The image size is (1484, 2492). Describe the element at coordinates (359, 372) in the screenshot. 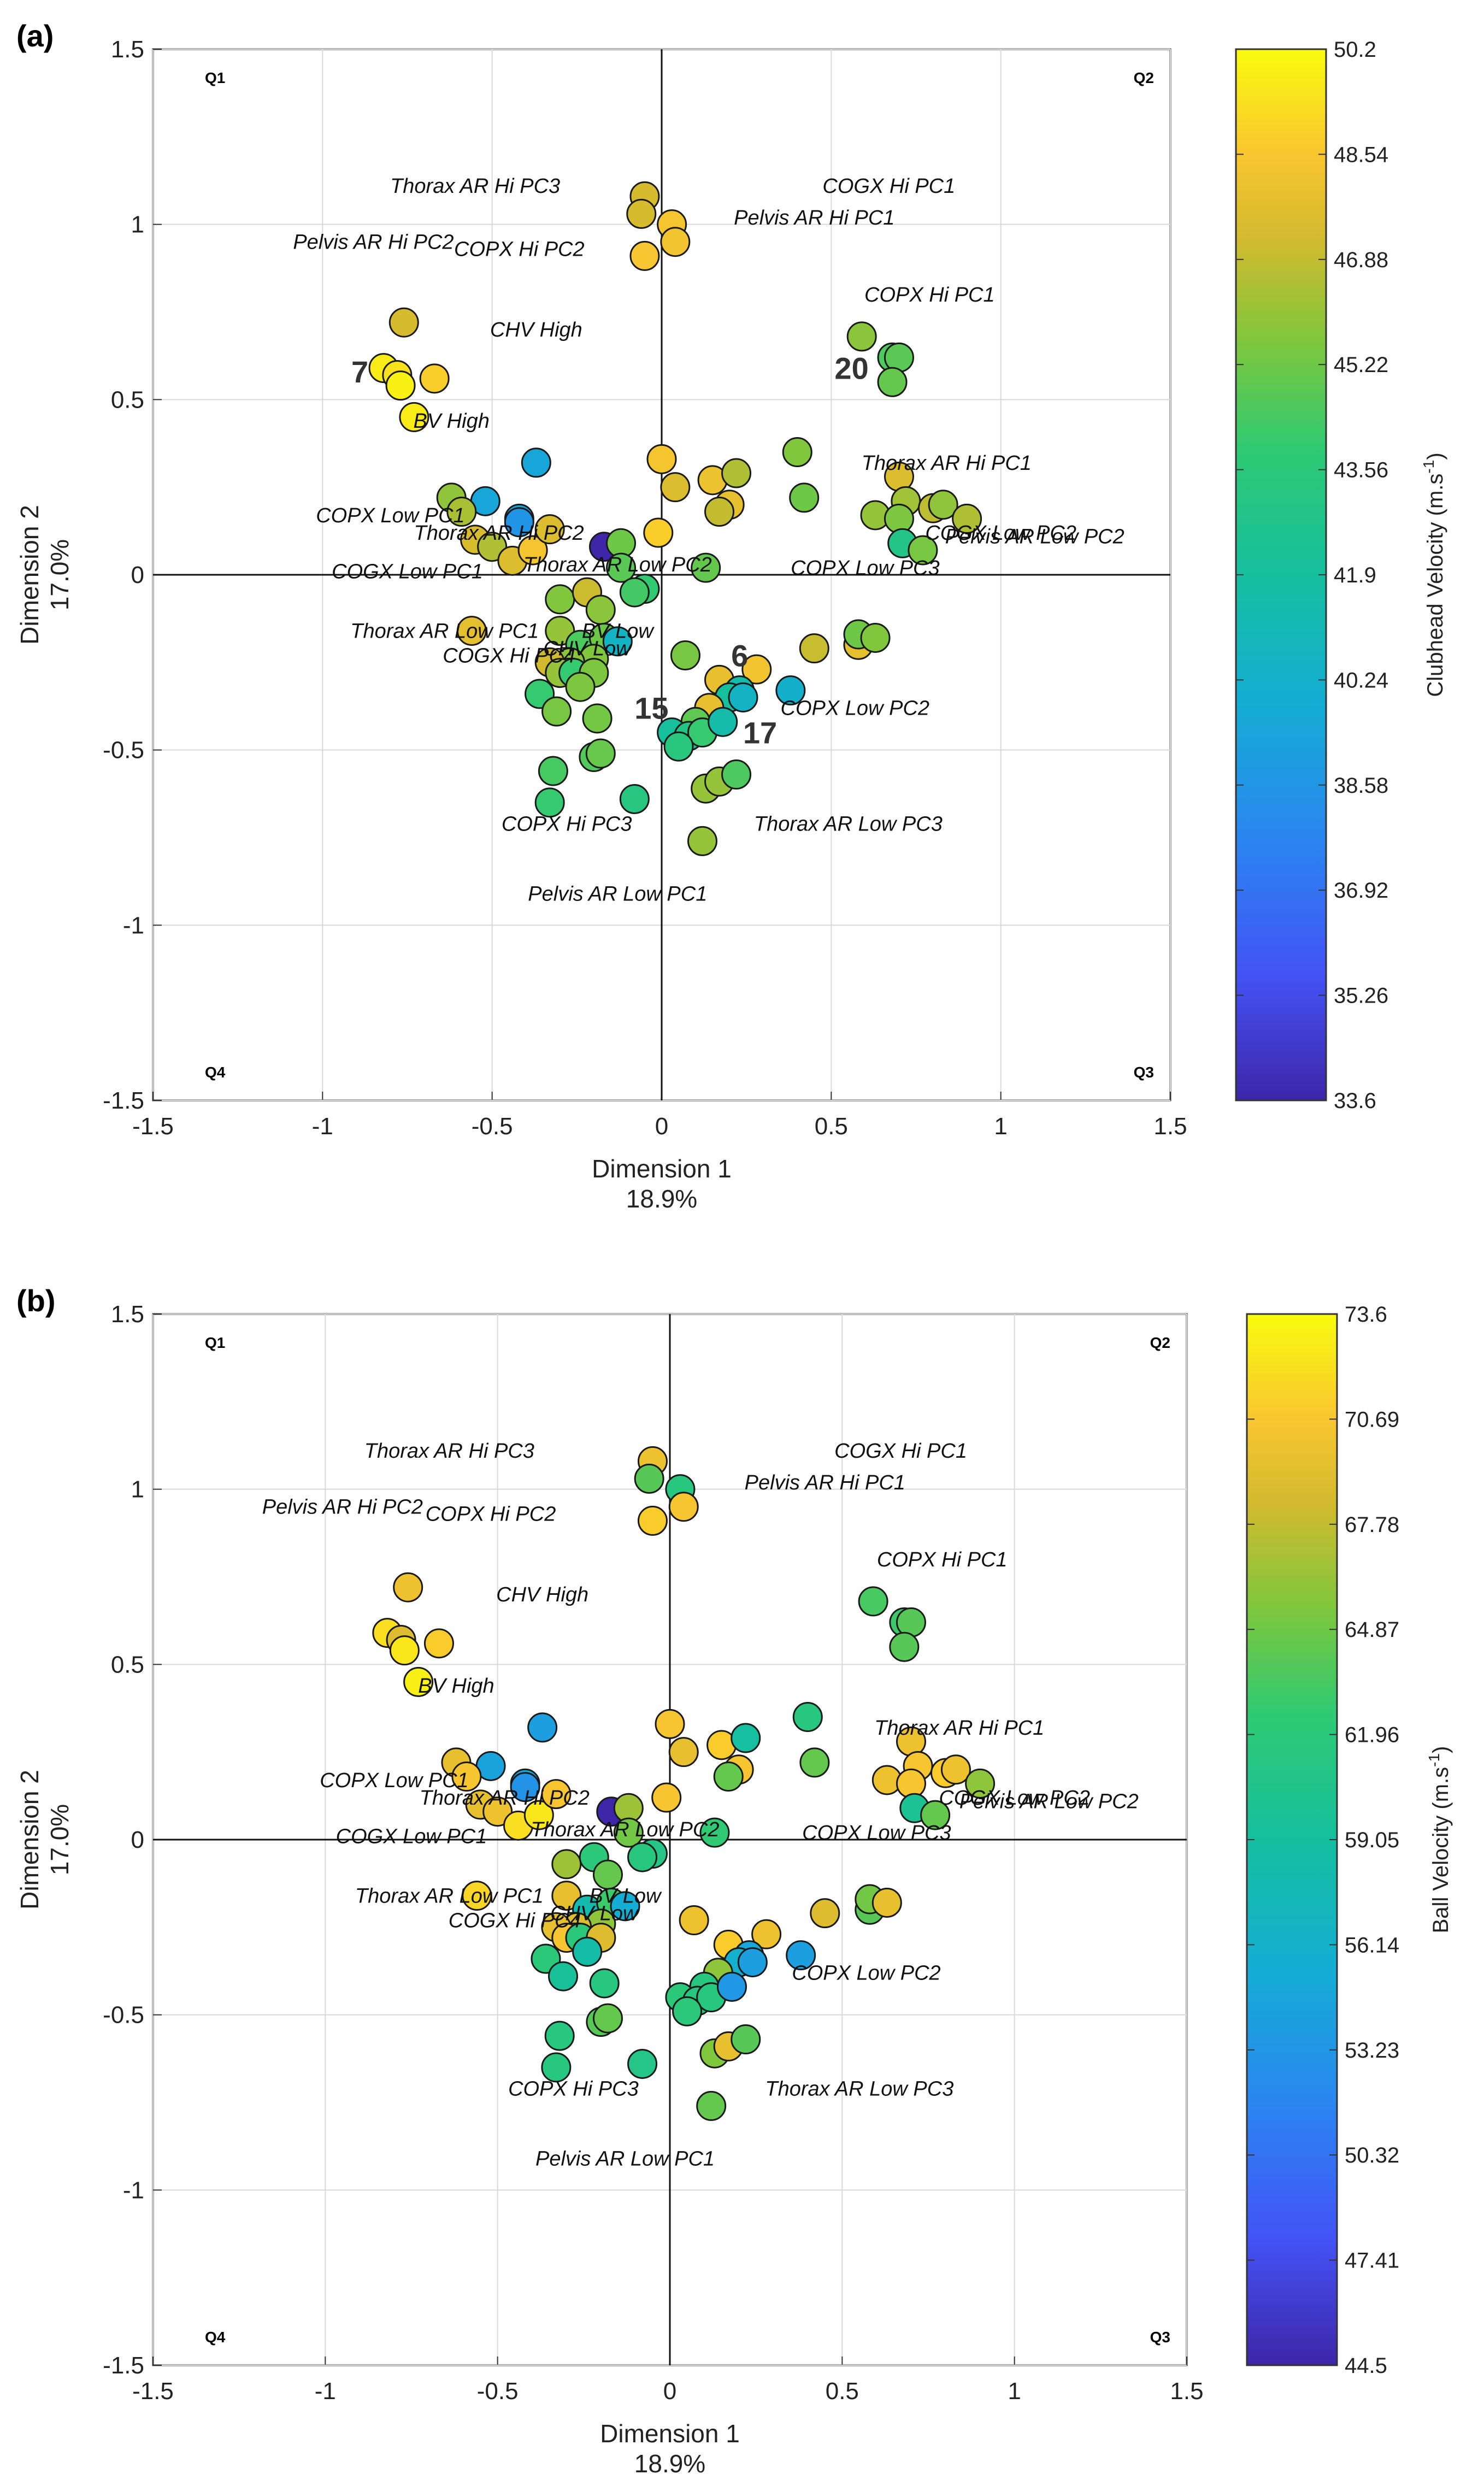

I see `participant-label: 7` at that location.